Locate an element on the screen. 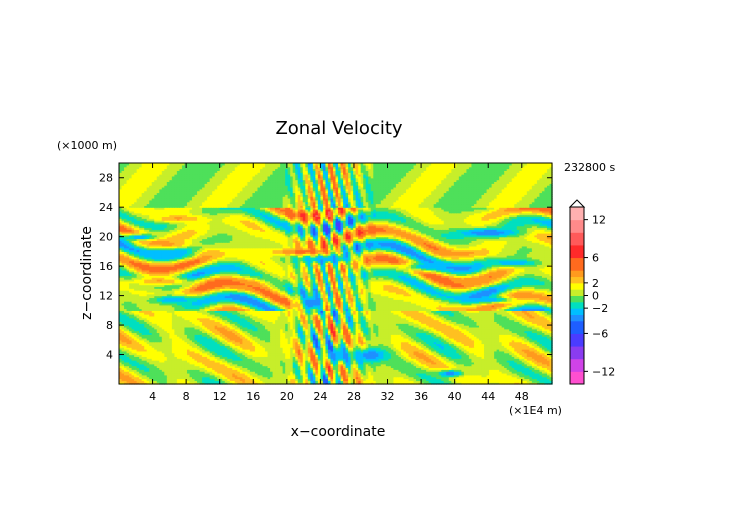 Image resolution: width=752 pixels, height=532 pixels. y-unit-label: (×1000 m) is located at coordinates (87, 145).